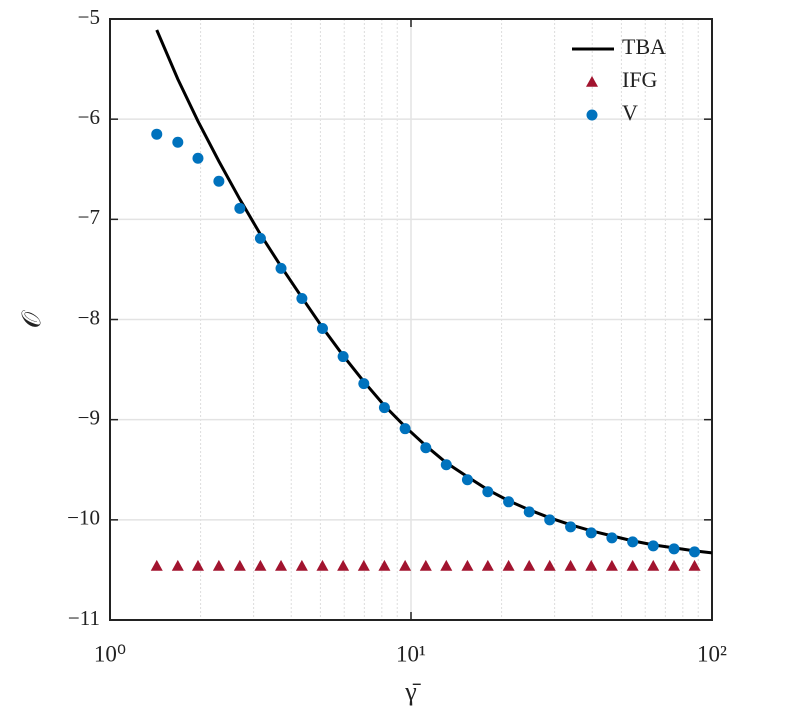 The width and height of the screenshot is (796, 717). What do you see at coordinates (89, 117) in the screenshot?
I see `y-tick-label: −6` at bounding box center [89, 117].